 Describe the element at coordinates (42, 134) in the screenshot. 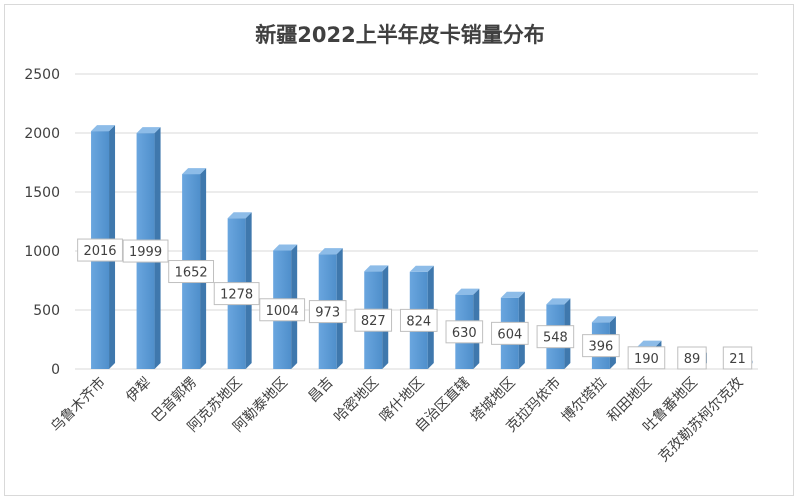

I see `y-tick-label: 2000` at that location.